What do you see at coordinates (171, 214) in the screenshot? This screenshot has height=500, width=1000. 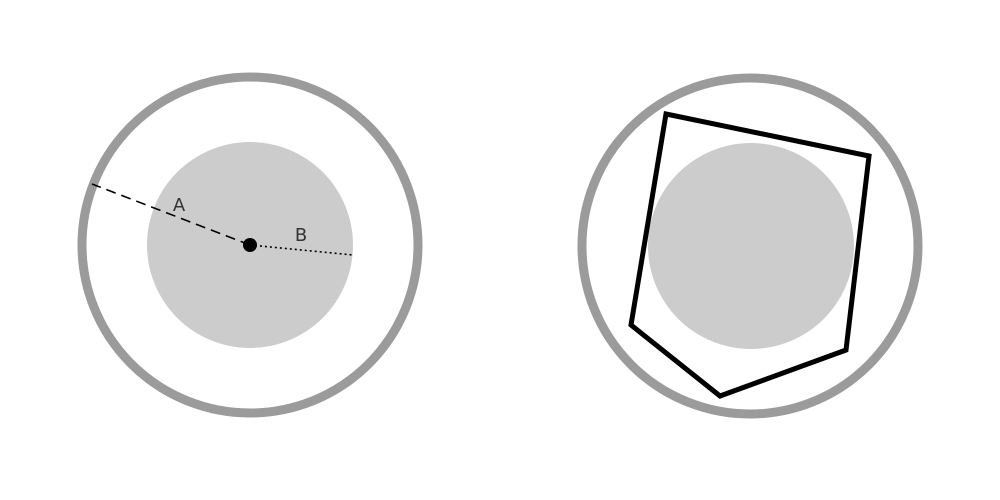 I see `radius-a-dashed-line` at bounding box center [171, 214].